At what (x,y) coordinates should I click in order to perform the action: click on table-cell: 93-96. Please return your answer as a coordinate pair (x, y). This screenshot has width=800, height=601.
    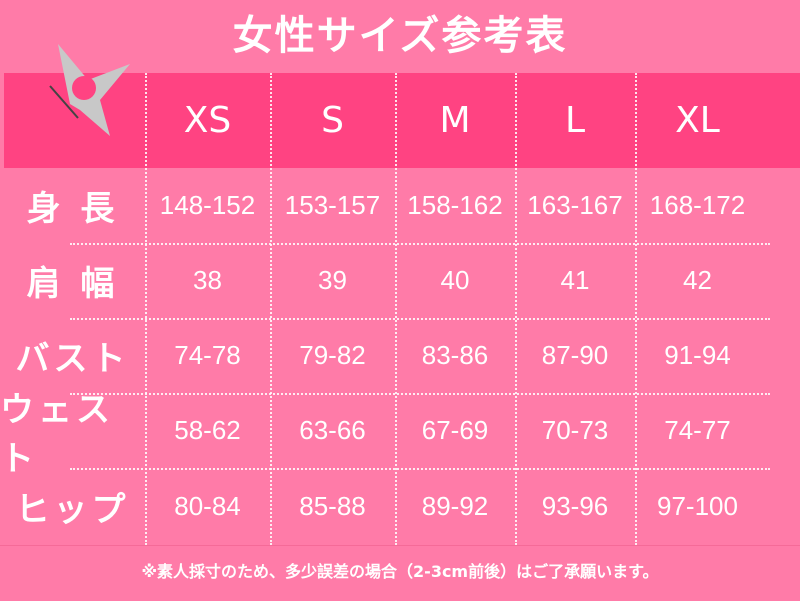
    Looking at the image, I should click on (575, 506).